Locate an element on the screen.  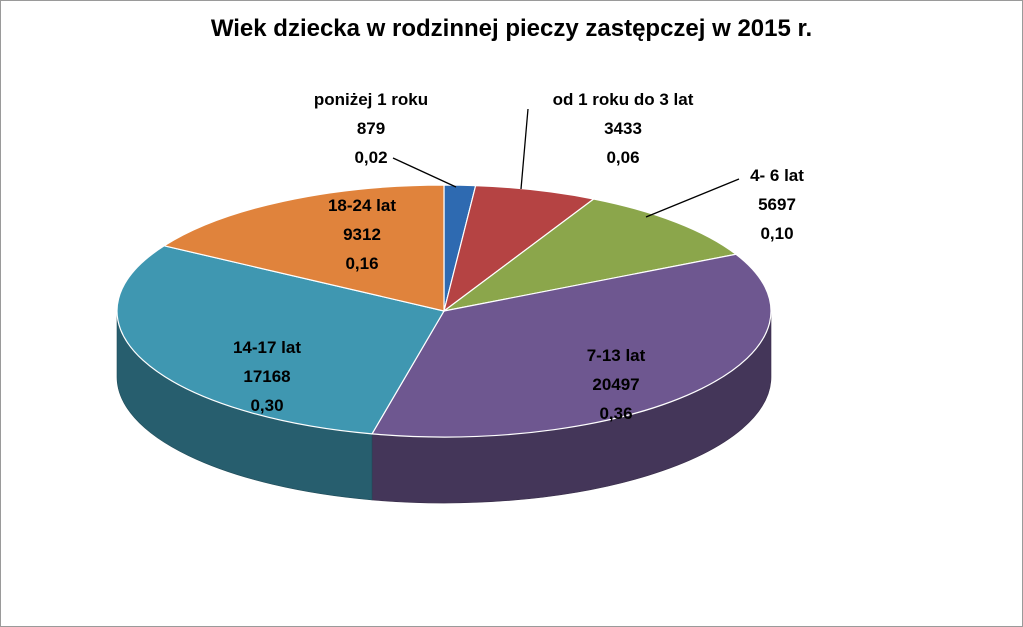
slice-7-13-lat is located at coordinates (571, 345).